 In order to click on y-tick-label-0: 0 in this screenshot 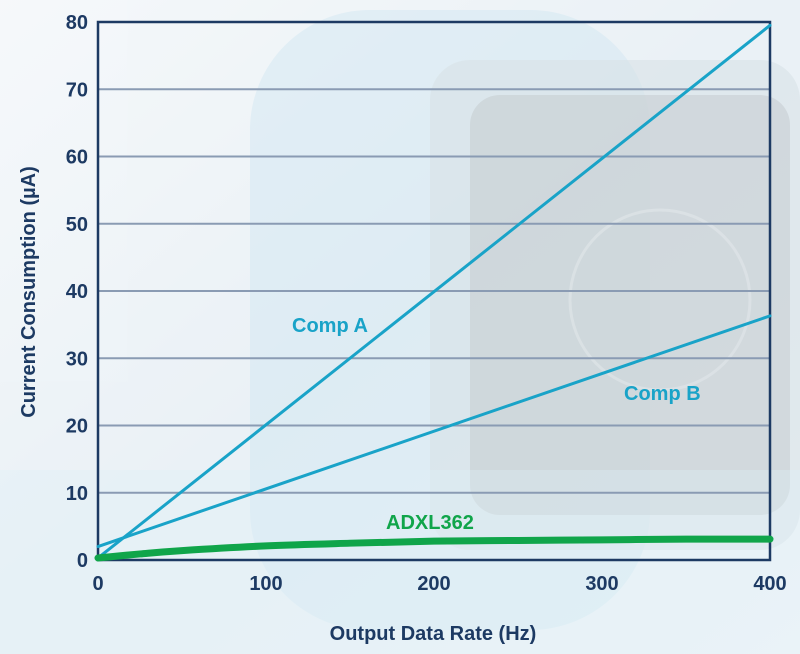, I will do `click(82, 561)`.